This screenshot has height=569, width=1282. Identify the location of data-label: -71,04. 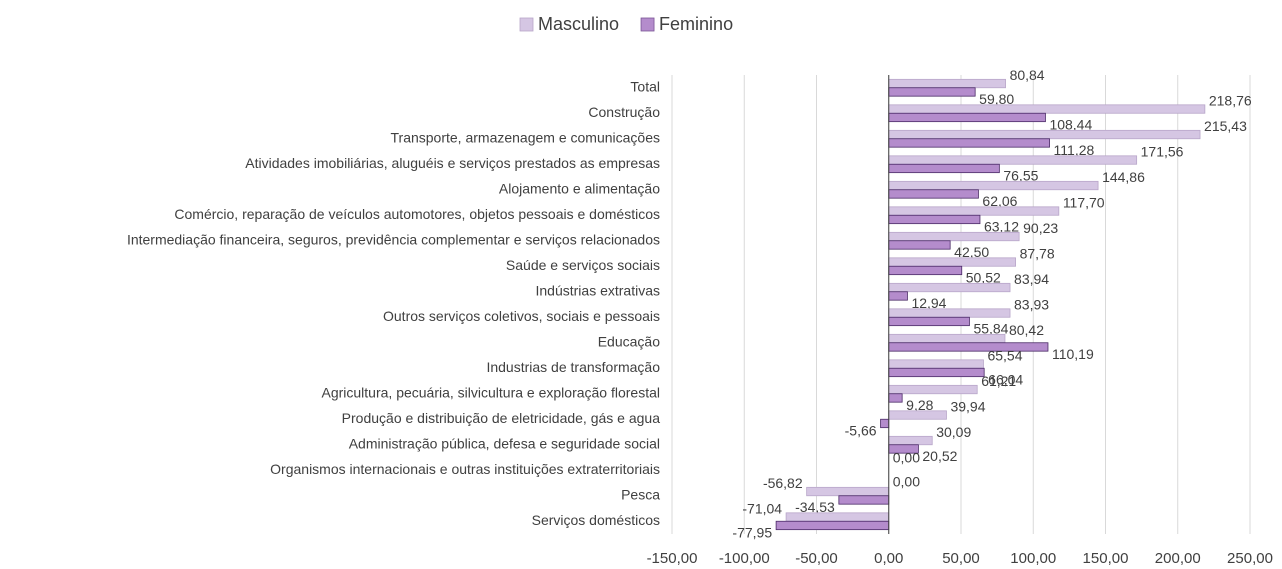
(762, 509).